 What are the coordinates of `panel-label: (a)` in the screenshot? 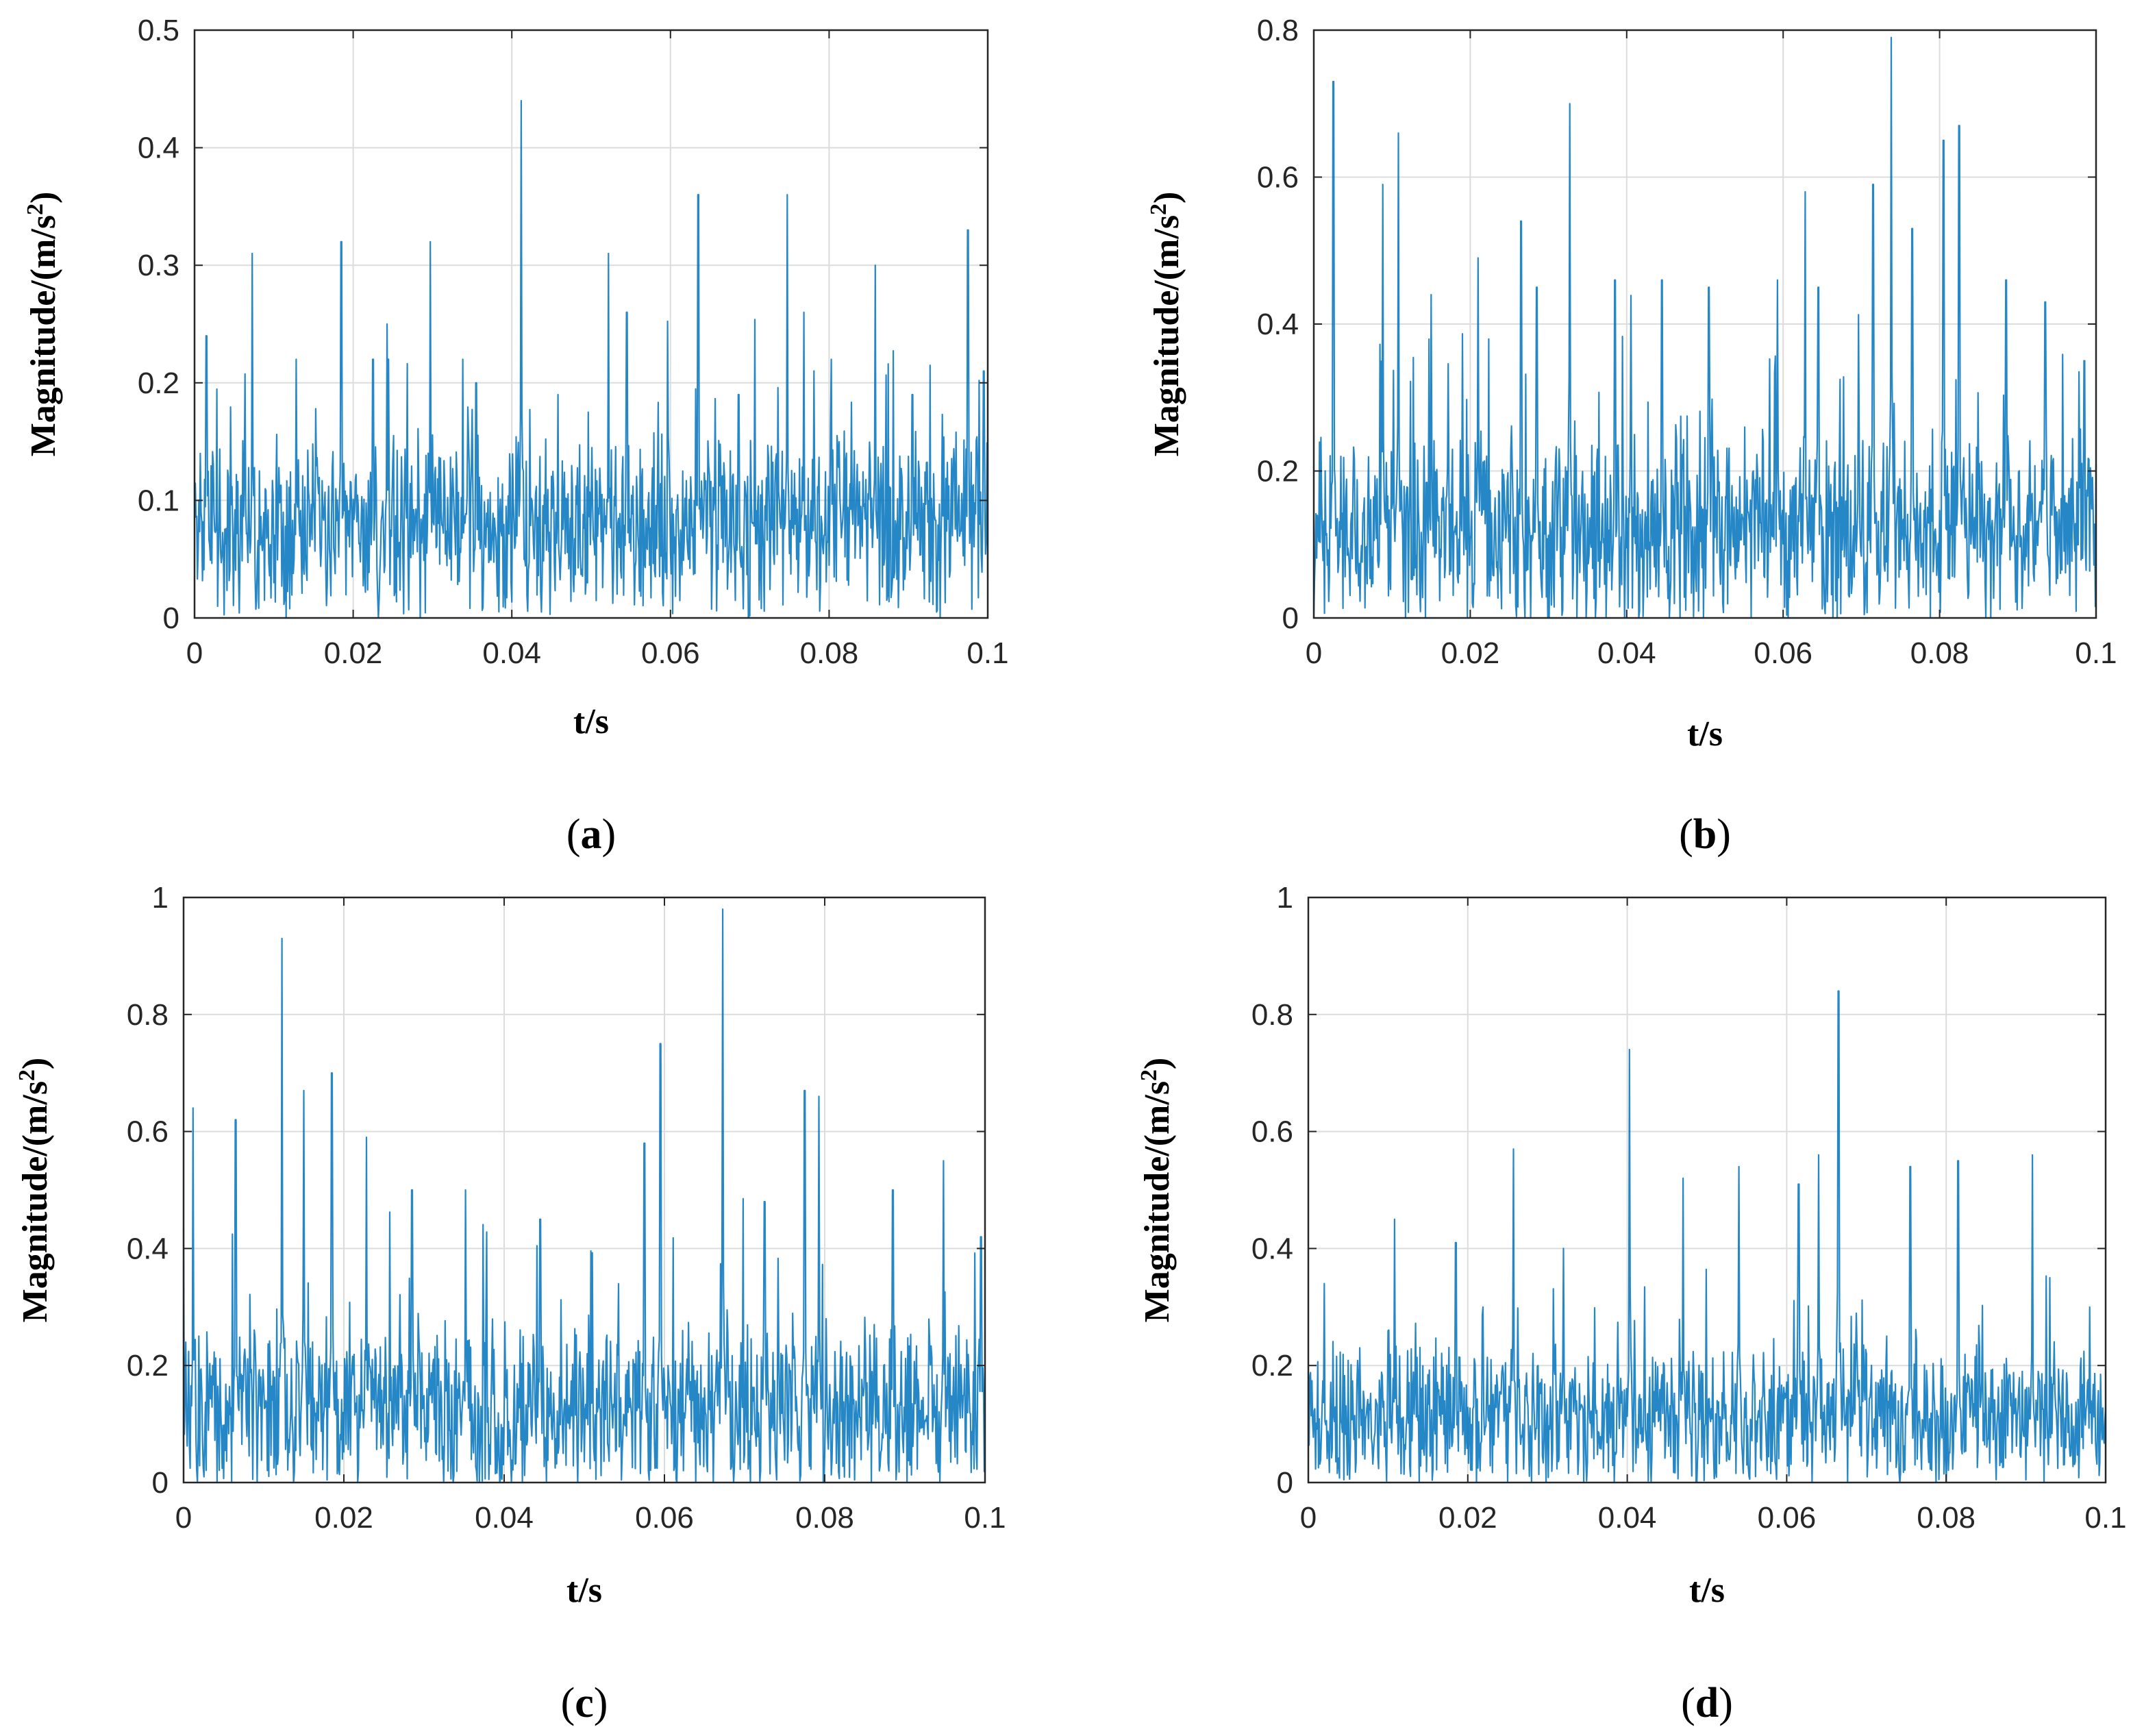 It's located at (591, 834).